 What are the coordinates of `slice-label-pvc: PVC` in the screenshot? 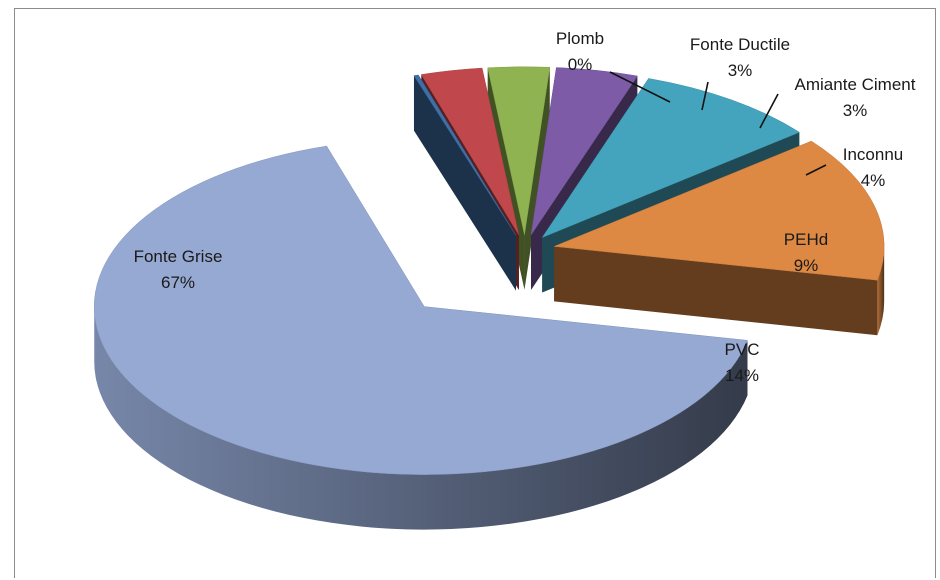 It's located at (742, 349).